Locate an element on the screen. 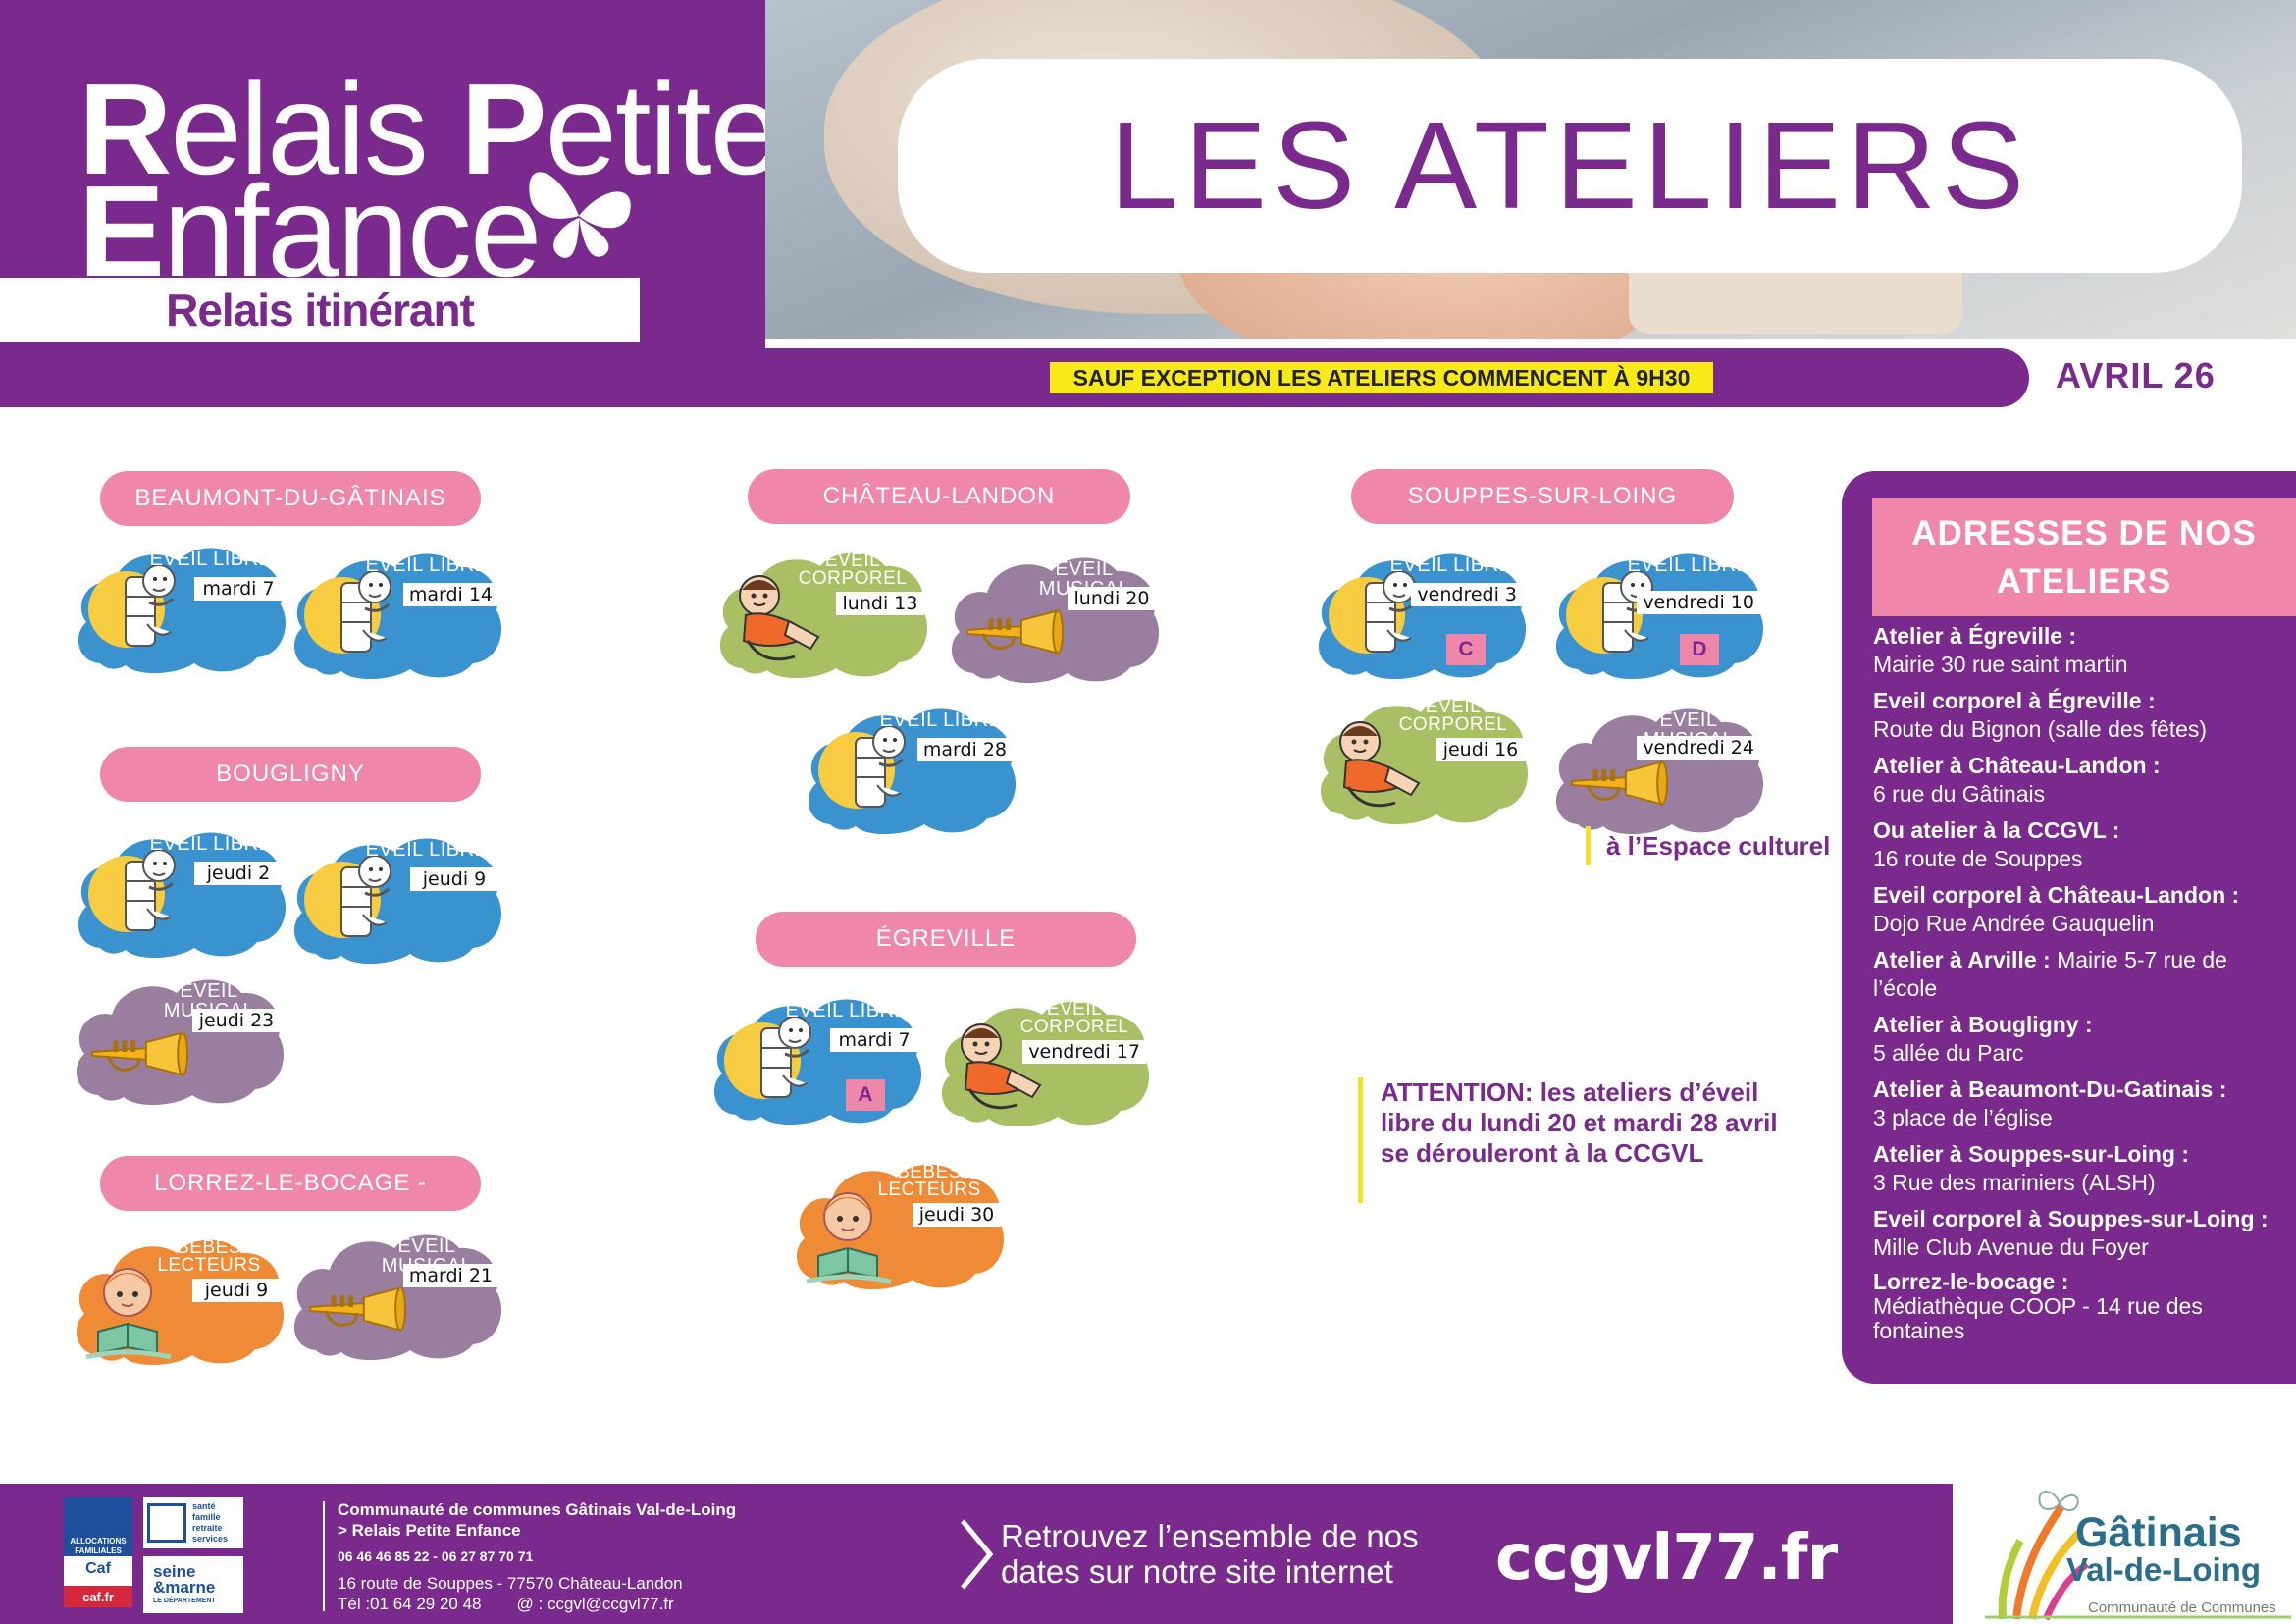 This screenshot has height=1624, width=2296. activity-date: mardi 21 is located at coordinates (450, 1275).